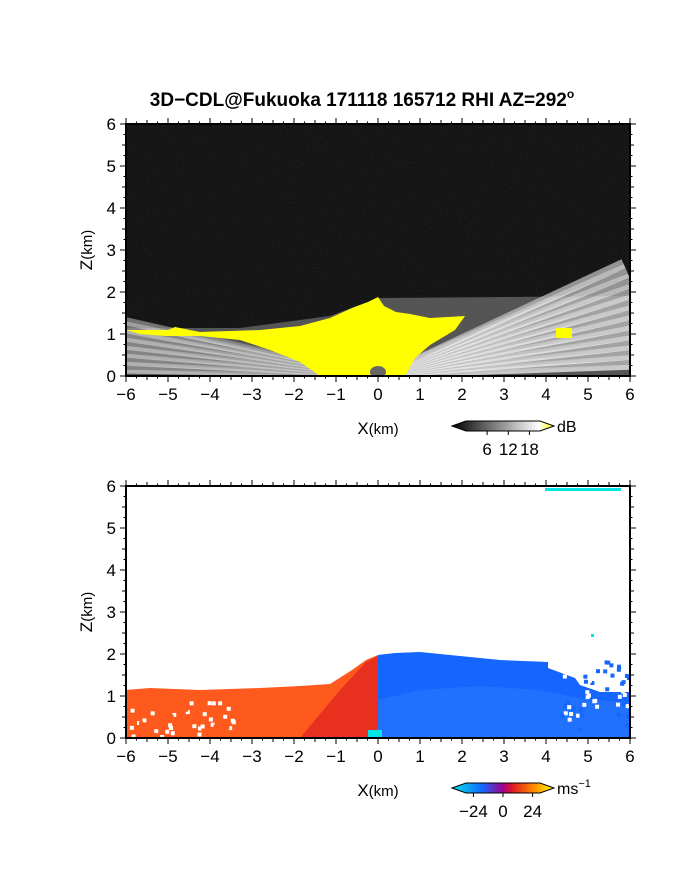 This screenshot has width=680, height=885. What do you see at coordinates (520, 799) in the screenshot?
I see `velocity-colorbar: ms−1 −24 0 24` at bounding box center [520, 799].